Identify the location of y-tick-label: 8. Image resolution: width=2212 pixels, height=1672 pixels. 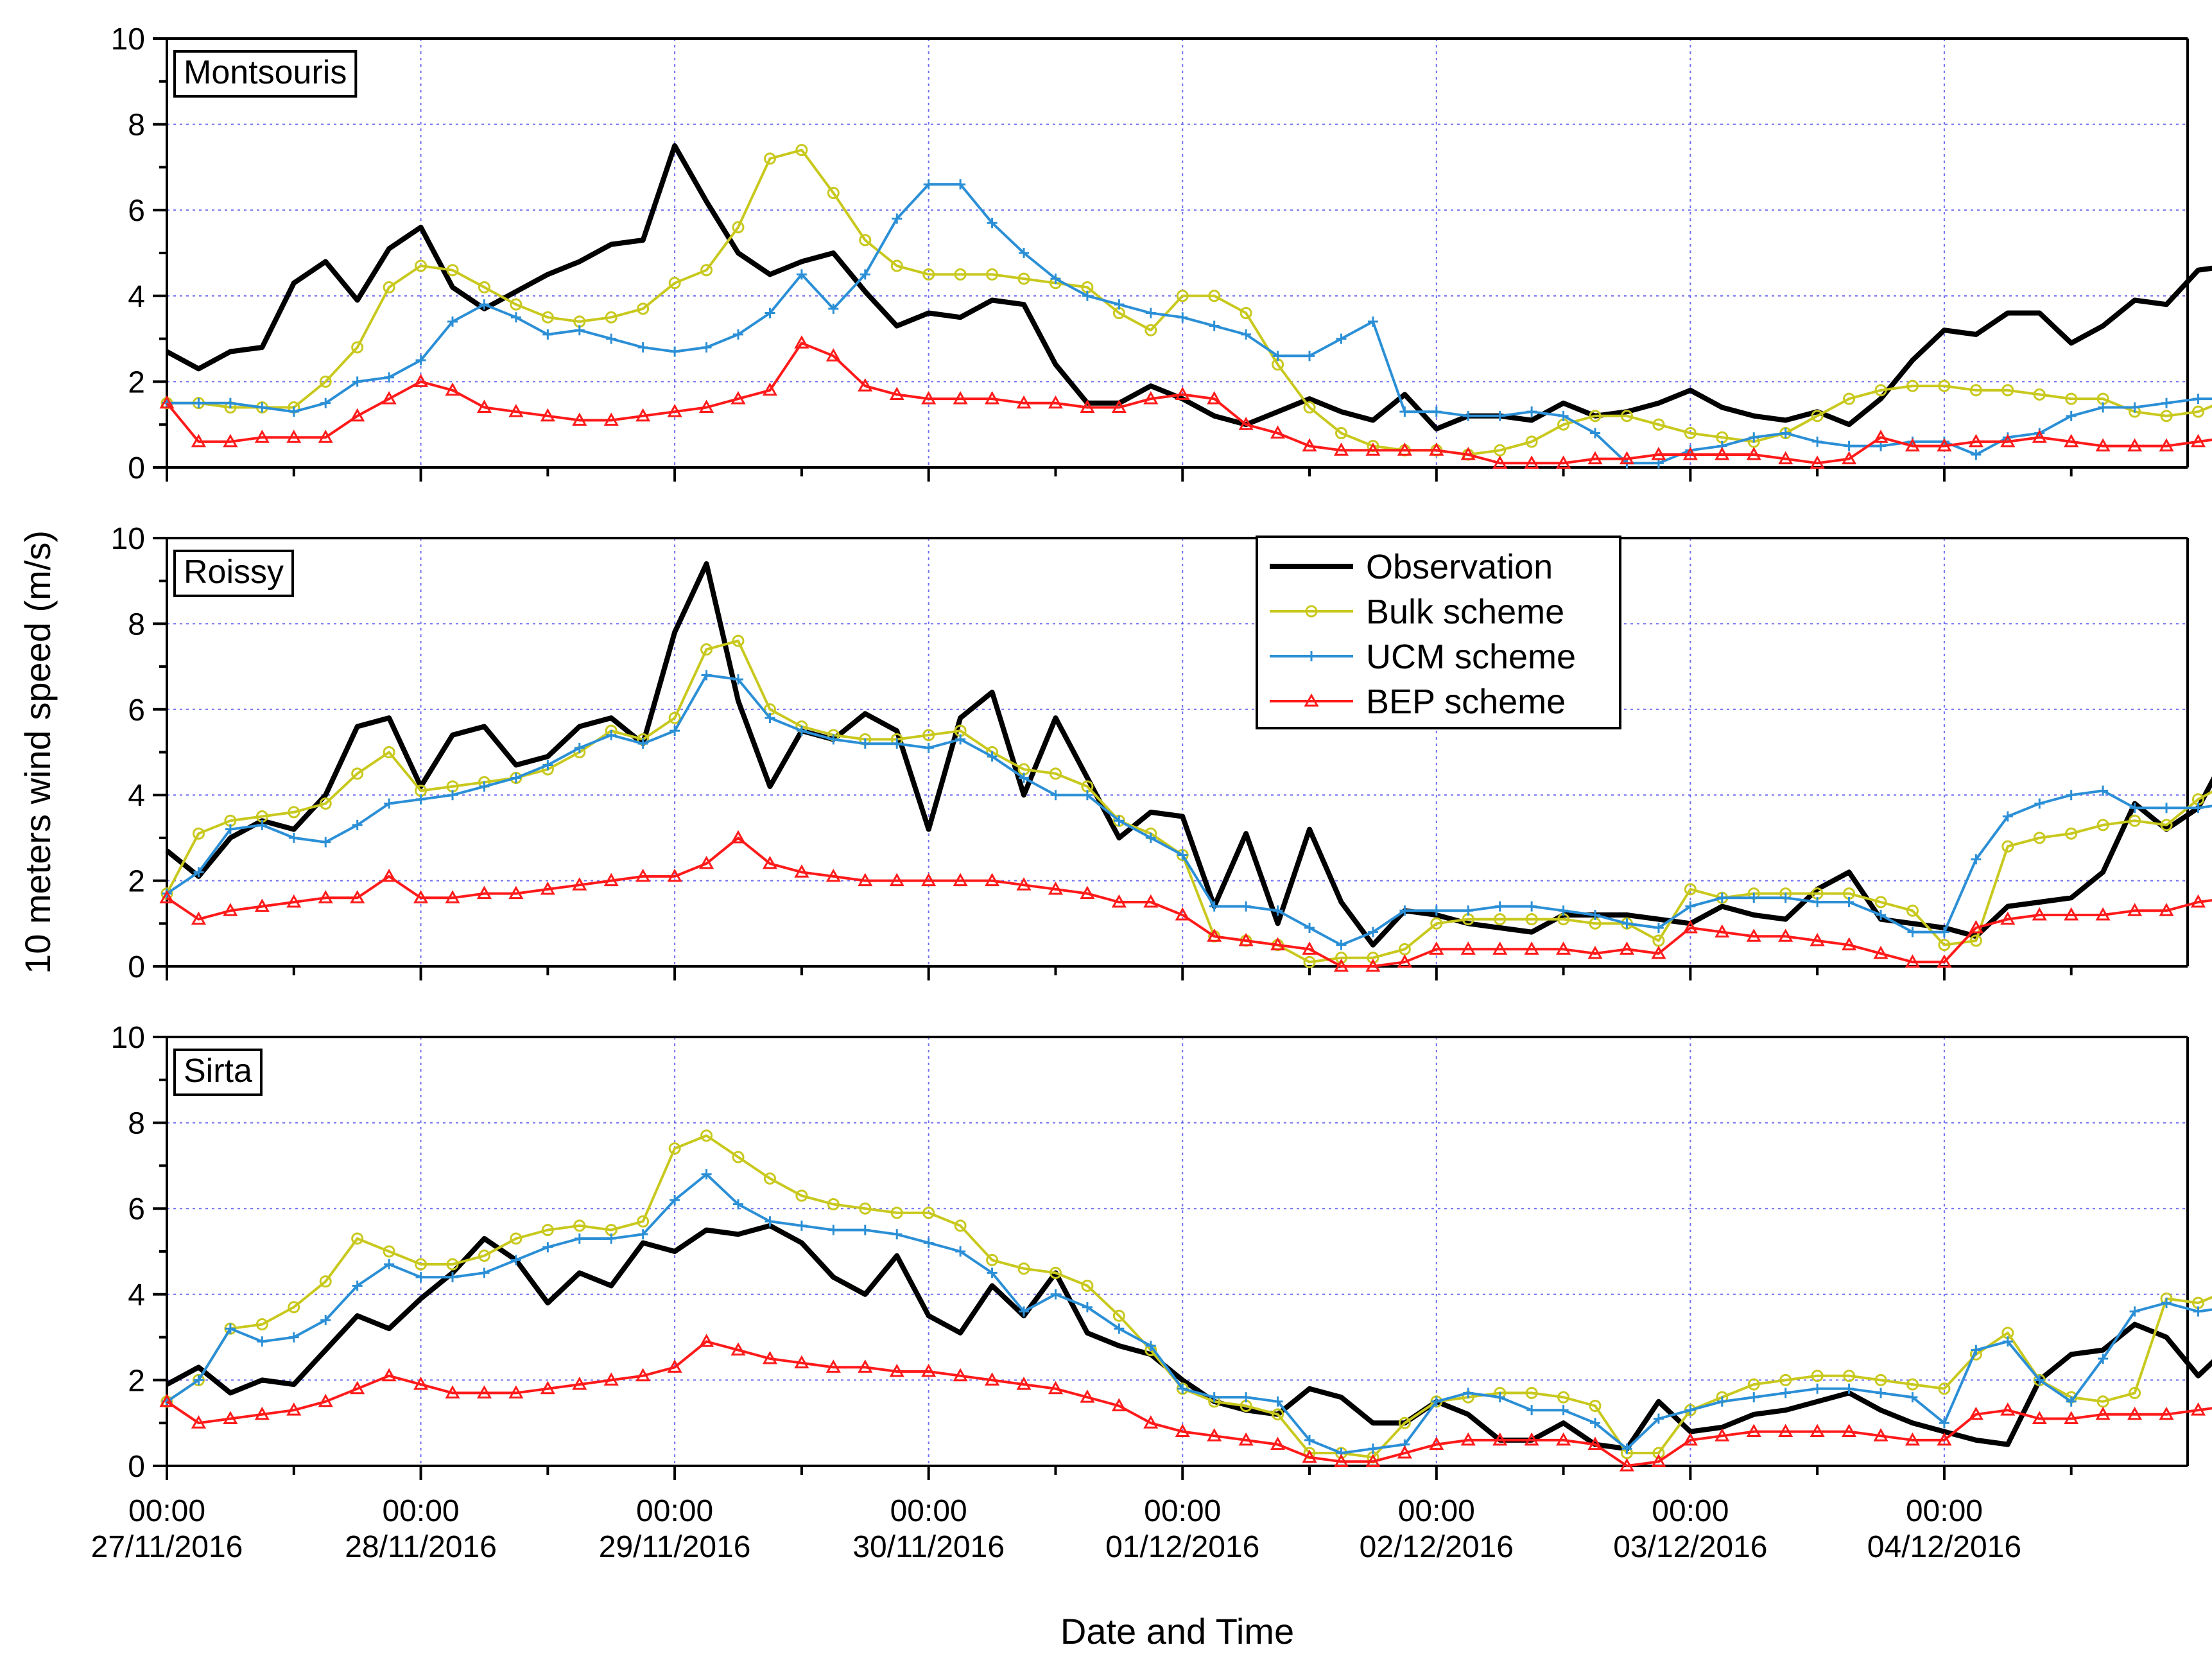
(136, 1124).